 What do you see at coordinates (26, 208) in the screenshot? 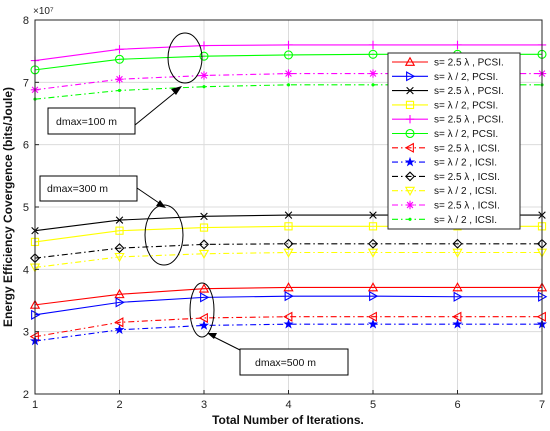
I see `y-tick-label: 5` at bounding box center [26, 208].